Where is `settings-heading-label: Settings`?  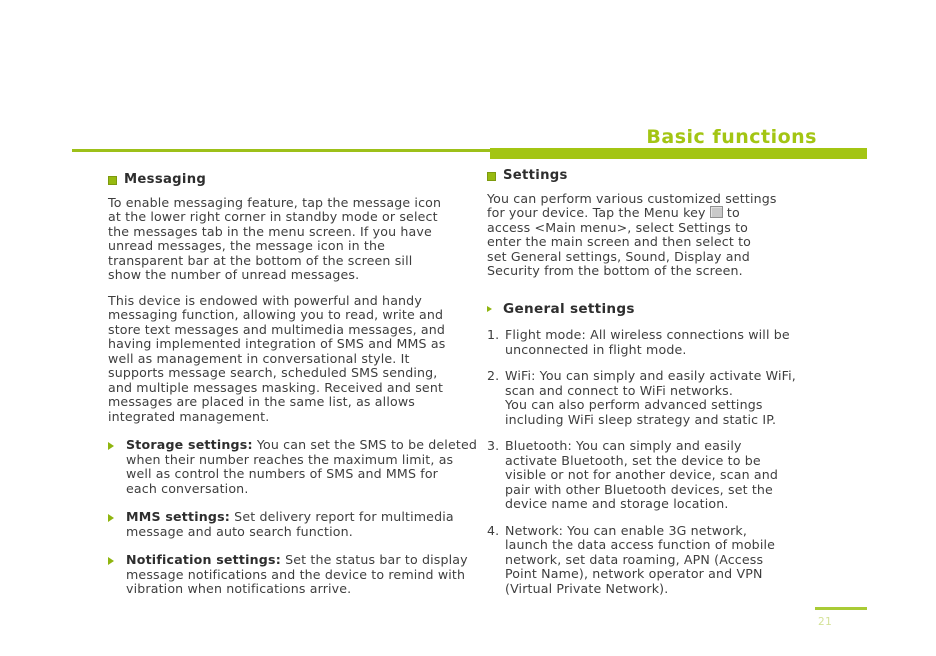
settings-heading-label: Settings is located at coordinates (535, 175).